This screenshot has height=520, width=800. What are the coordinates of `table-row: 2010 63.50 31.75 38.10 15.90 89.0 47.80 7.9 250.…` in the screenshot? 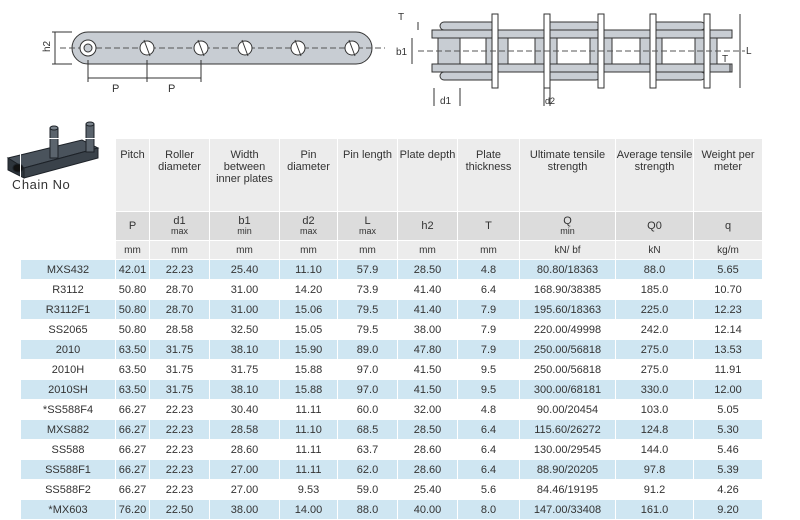 It's located at (391, 349).